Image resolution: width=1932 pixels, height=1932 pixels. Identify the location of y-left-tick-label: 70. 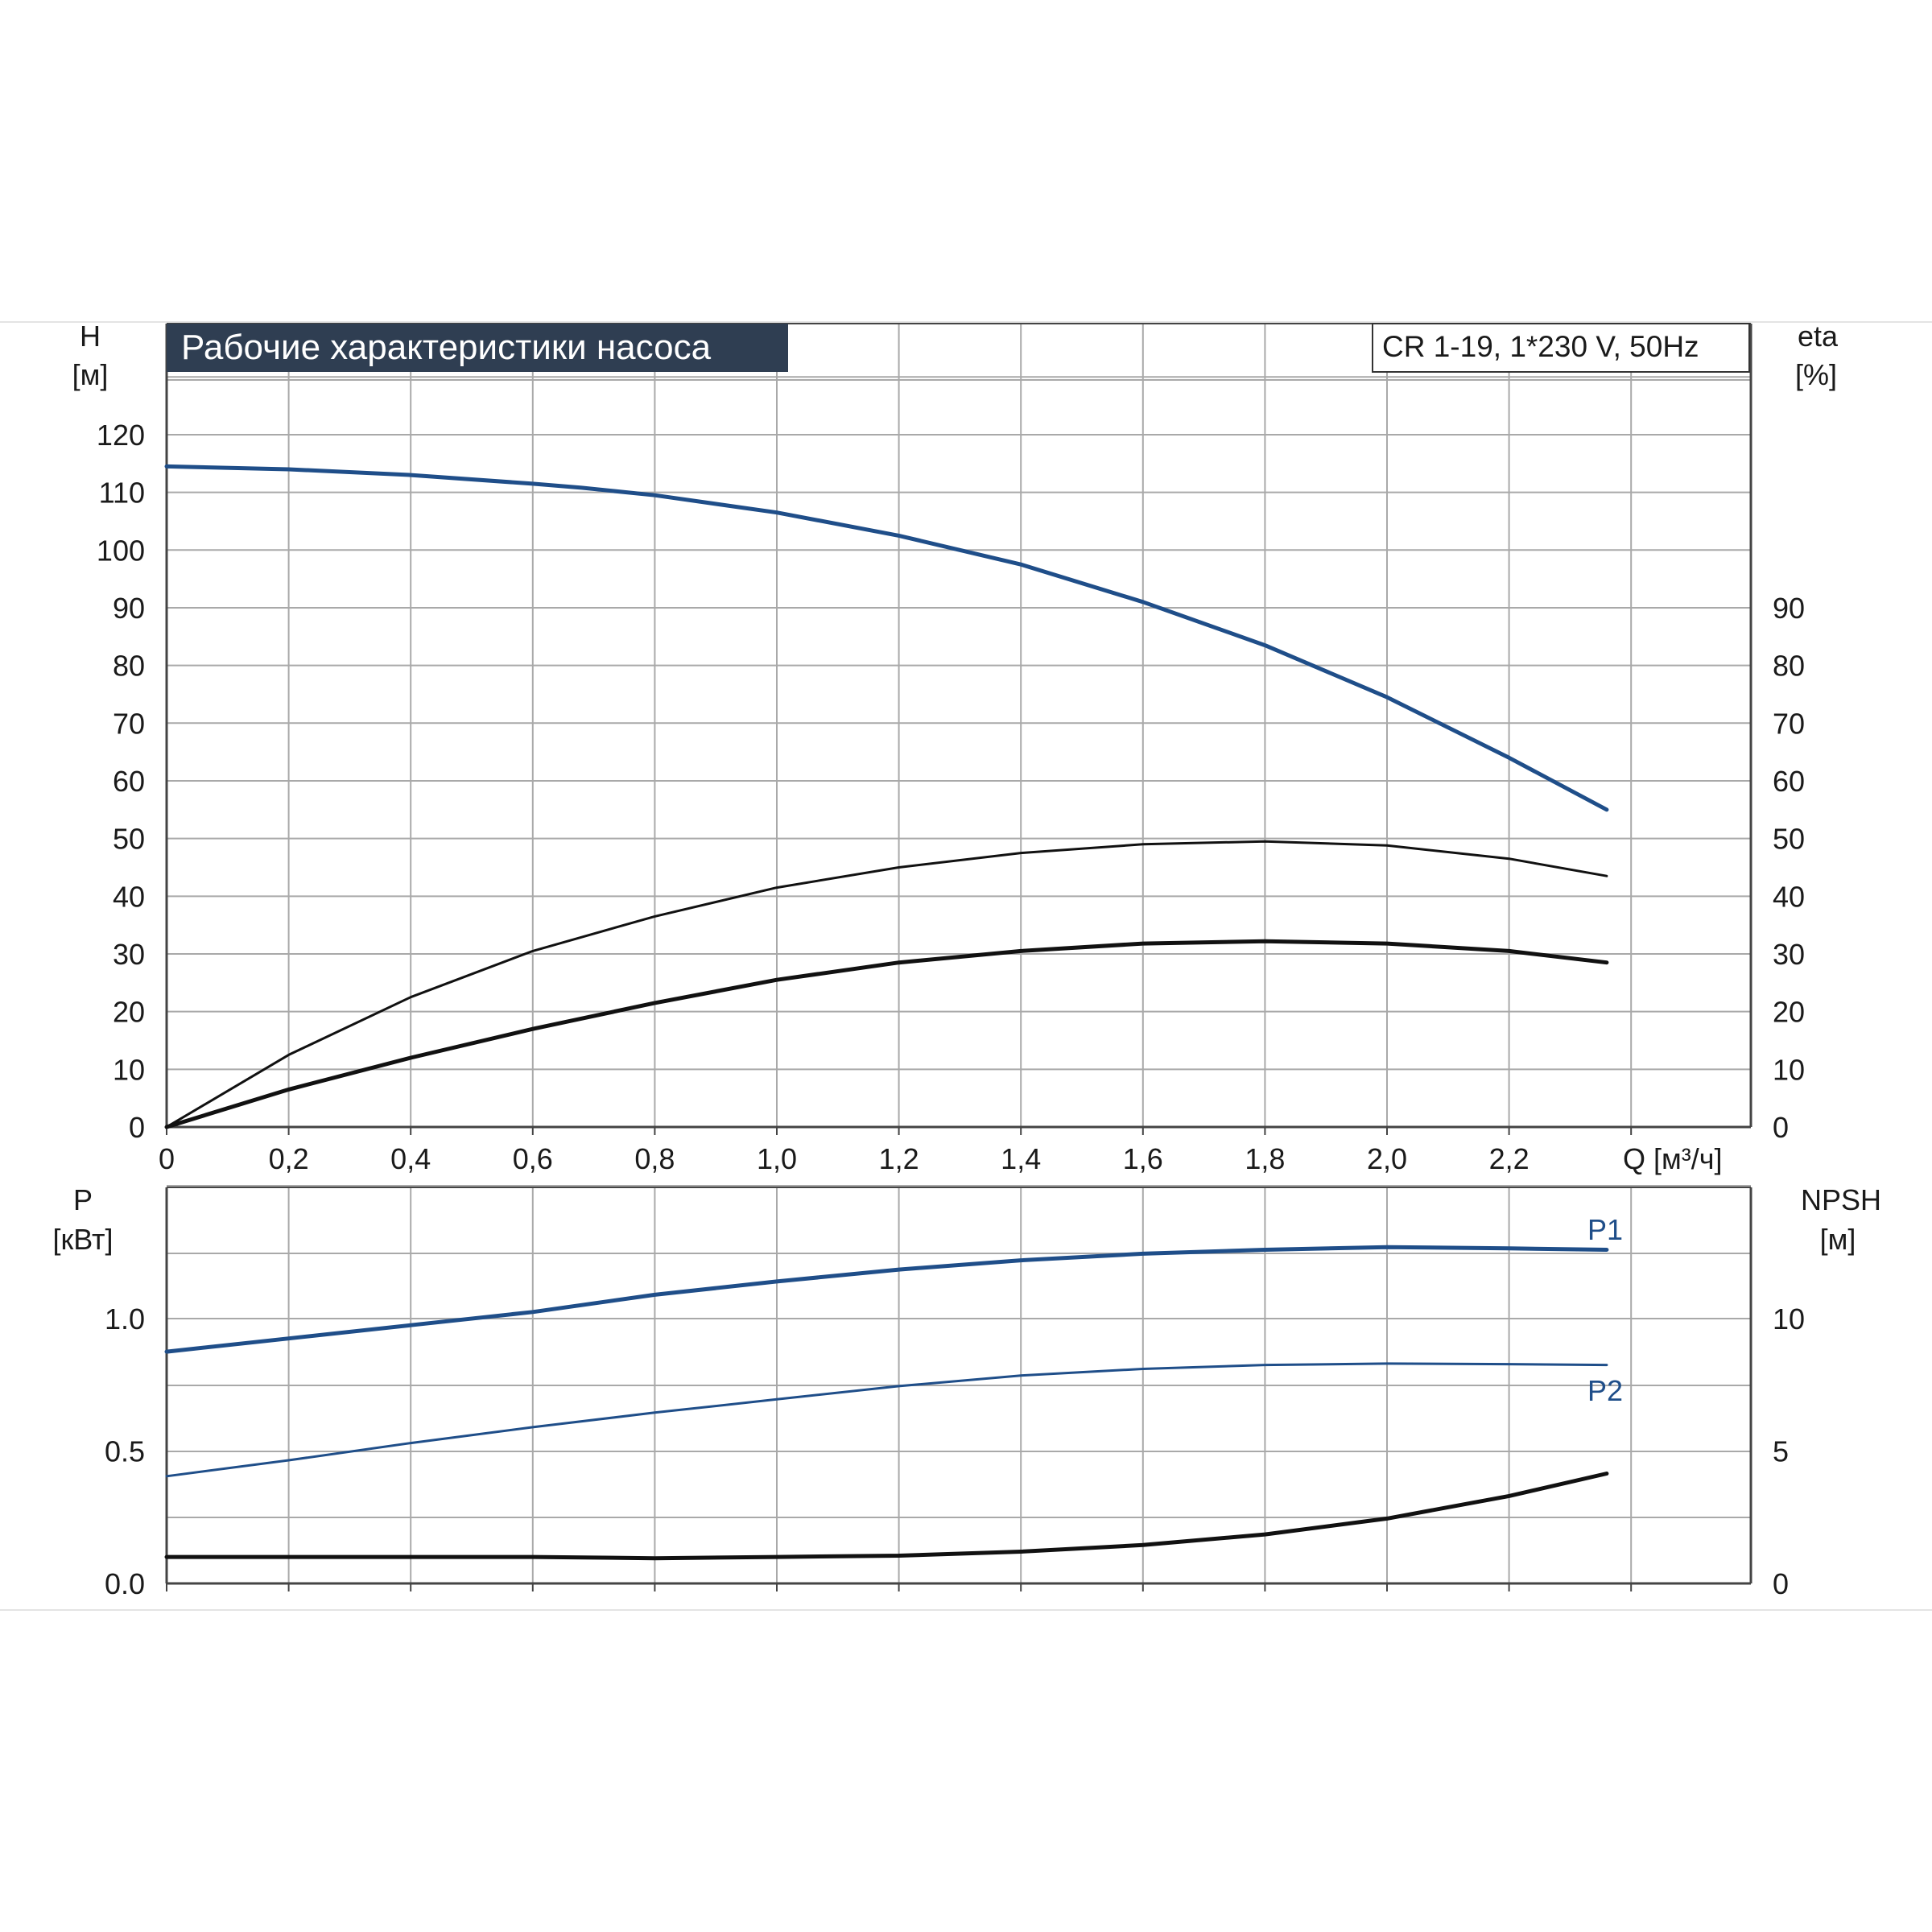
(129, 723).